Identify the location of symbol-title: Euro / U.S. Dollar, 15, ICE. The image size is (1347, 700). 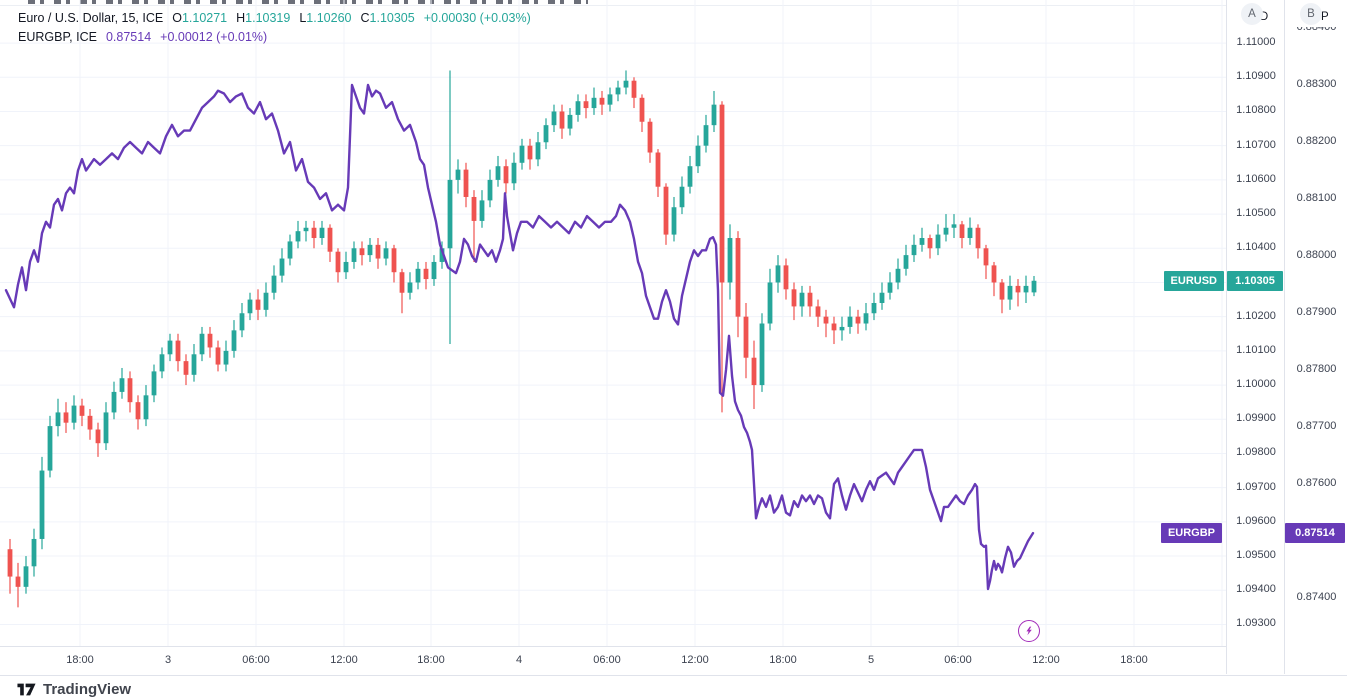
(91, 18).